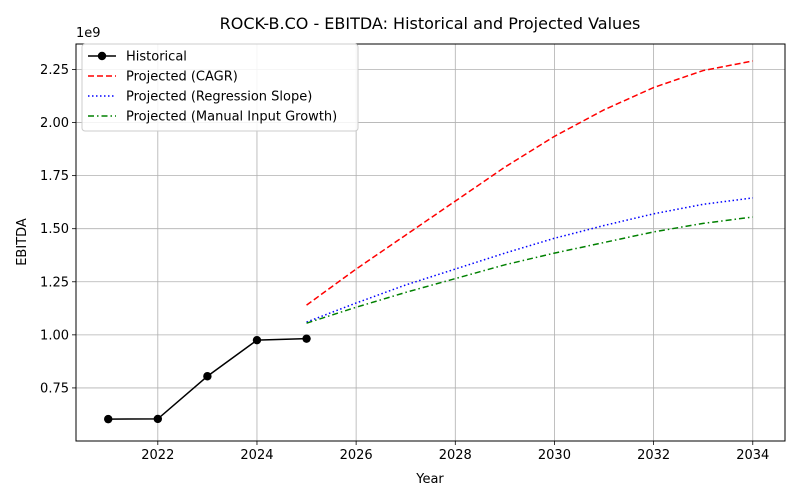 The width and height of the screenshot is (800, 500). I want to click on x-tick-label: 2022, so click(157, 455).